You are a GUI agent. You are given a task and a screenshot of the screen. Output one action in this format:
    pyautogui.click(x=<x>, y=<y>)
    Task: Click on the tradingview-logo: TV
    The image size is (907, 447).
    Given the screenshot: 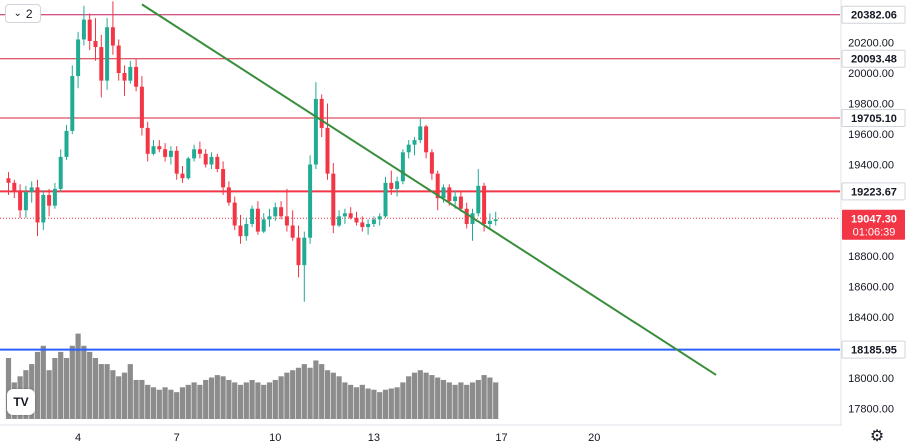 What is the action you would take?
    pyautogui.click(x=21, y=402)
    